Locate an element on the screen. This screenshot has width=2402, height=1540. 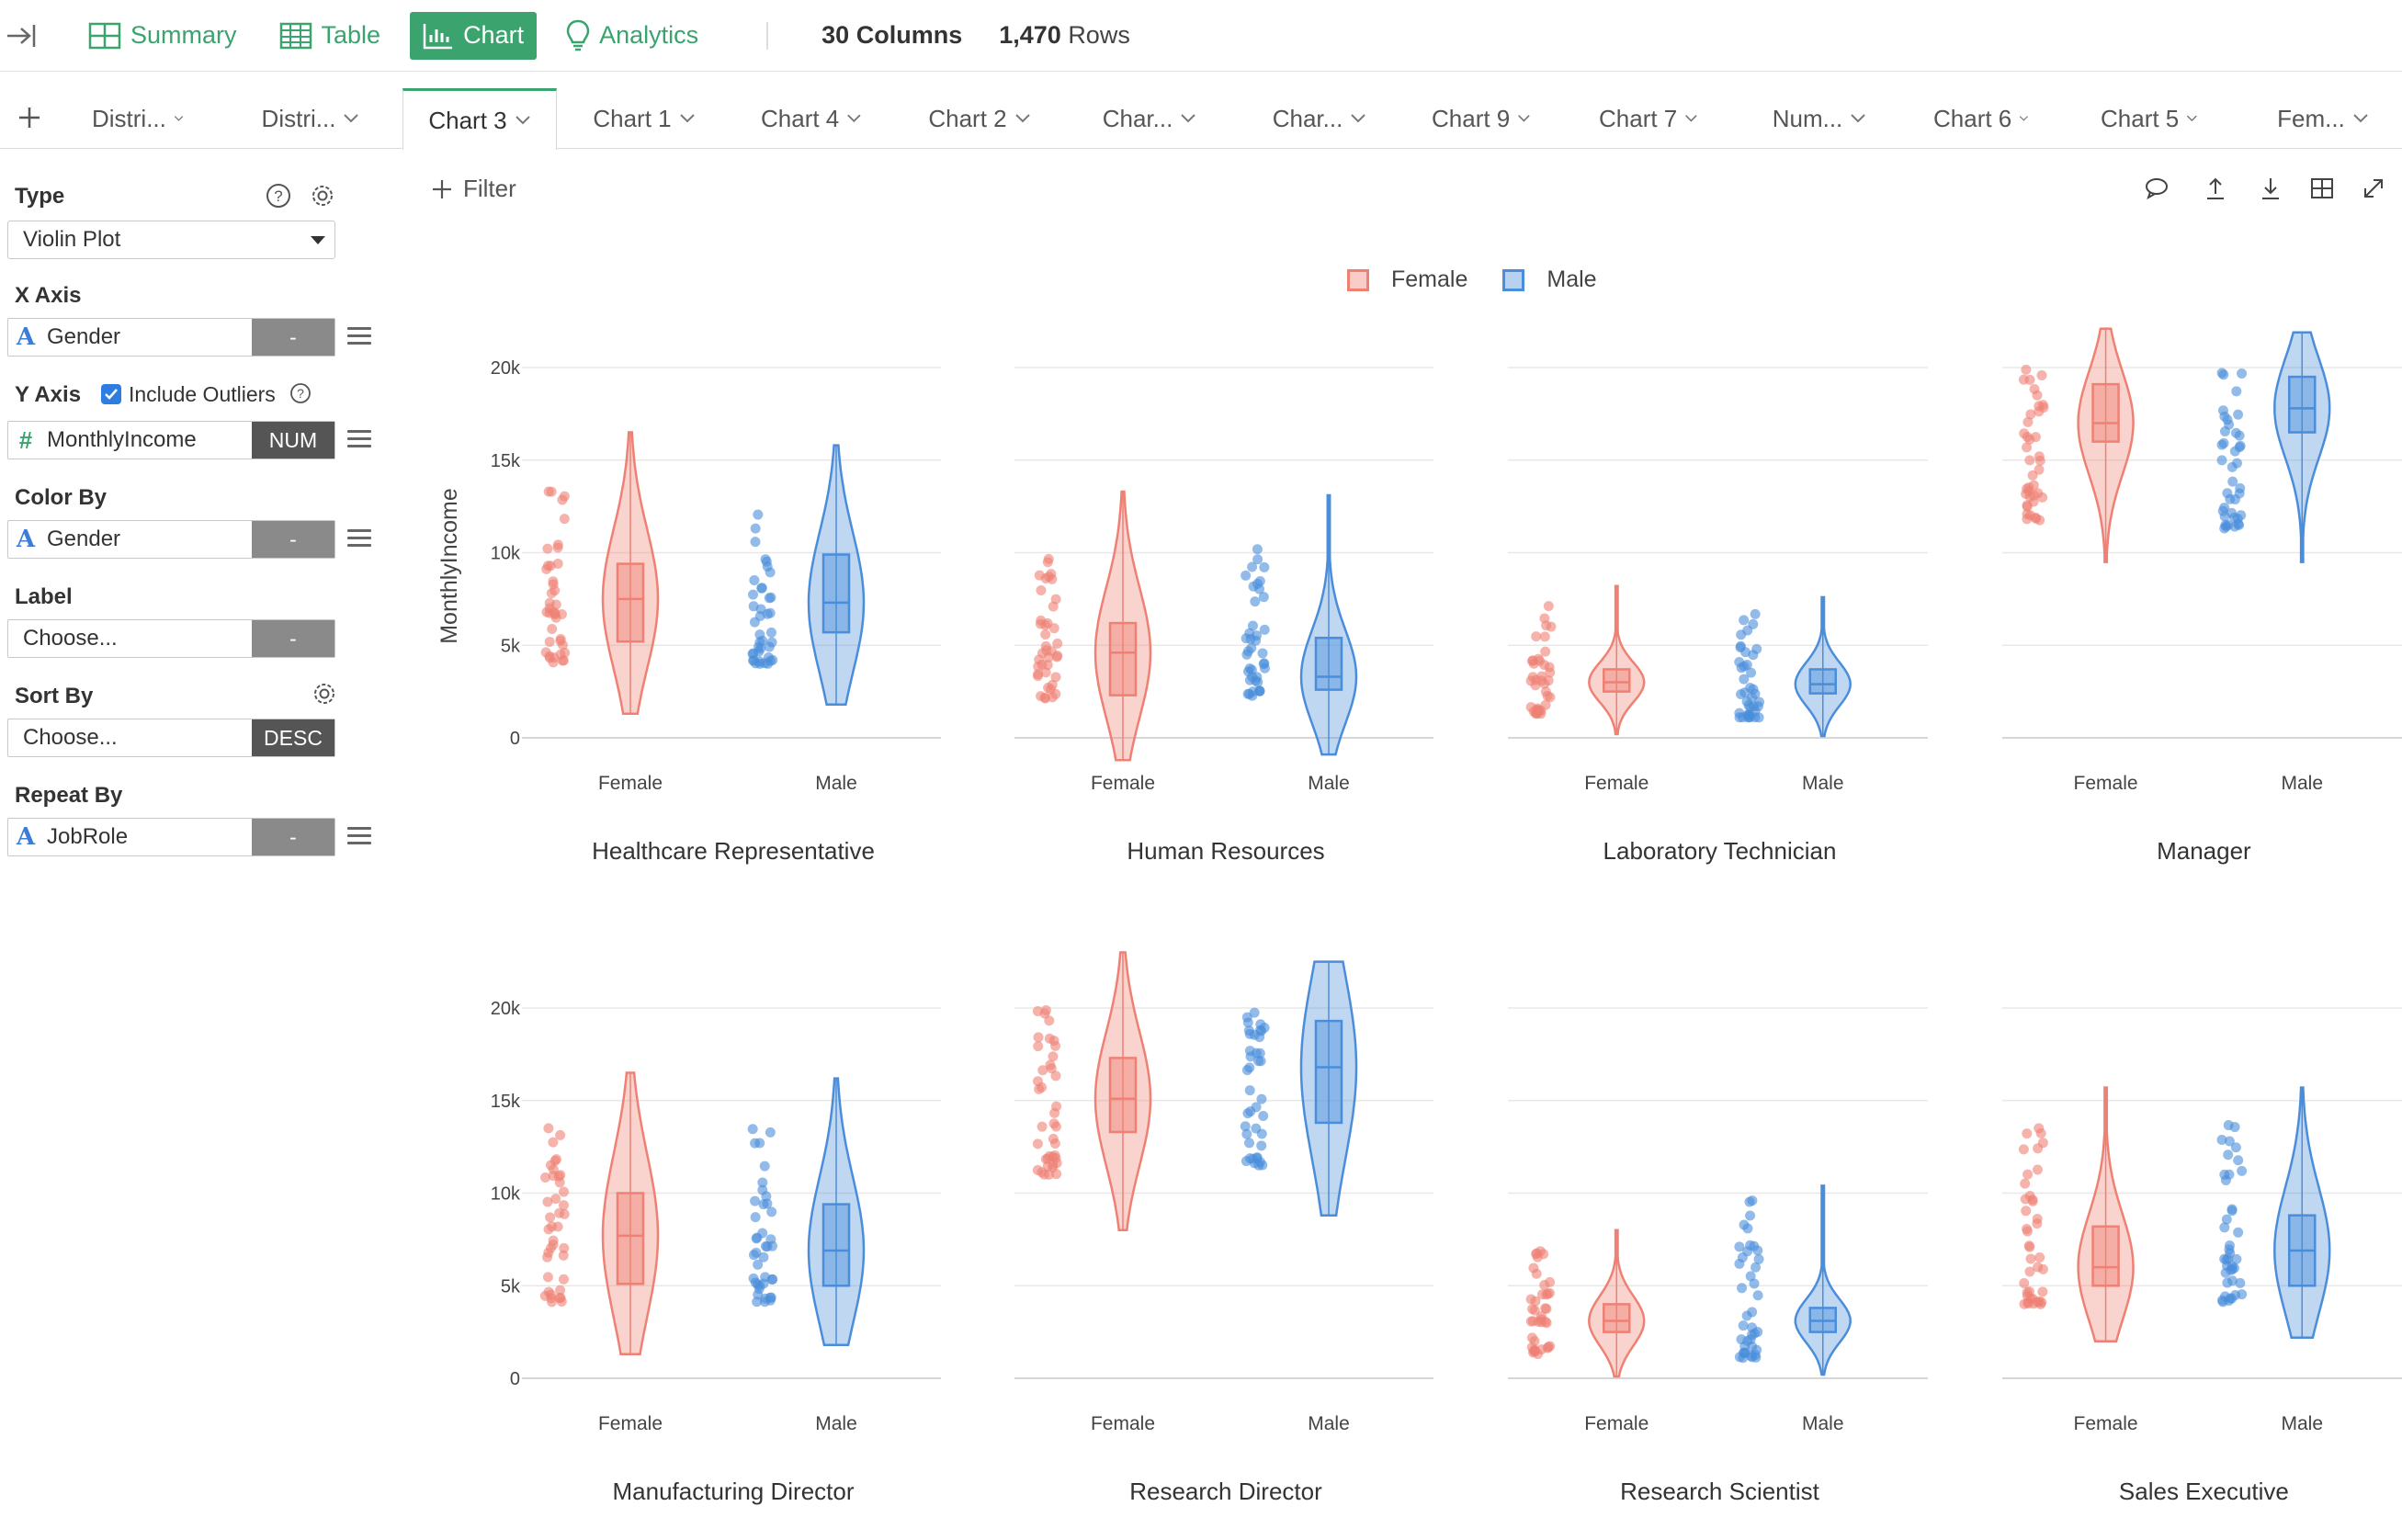
color-by-field: A Gender - is located at coordinates (171, 539).